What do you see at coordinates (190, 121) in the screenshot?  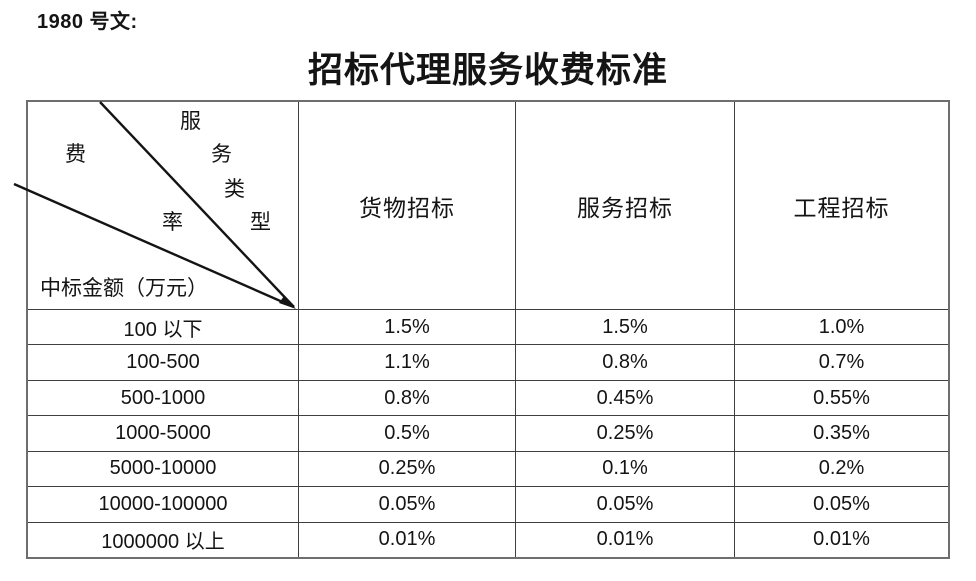 I see `corner-service-type-char: 服` at bounding box center [190, 121].